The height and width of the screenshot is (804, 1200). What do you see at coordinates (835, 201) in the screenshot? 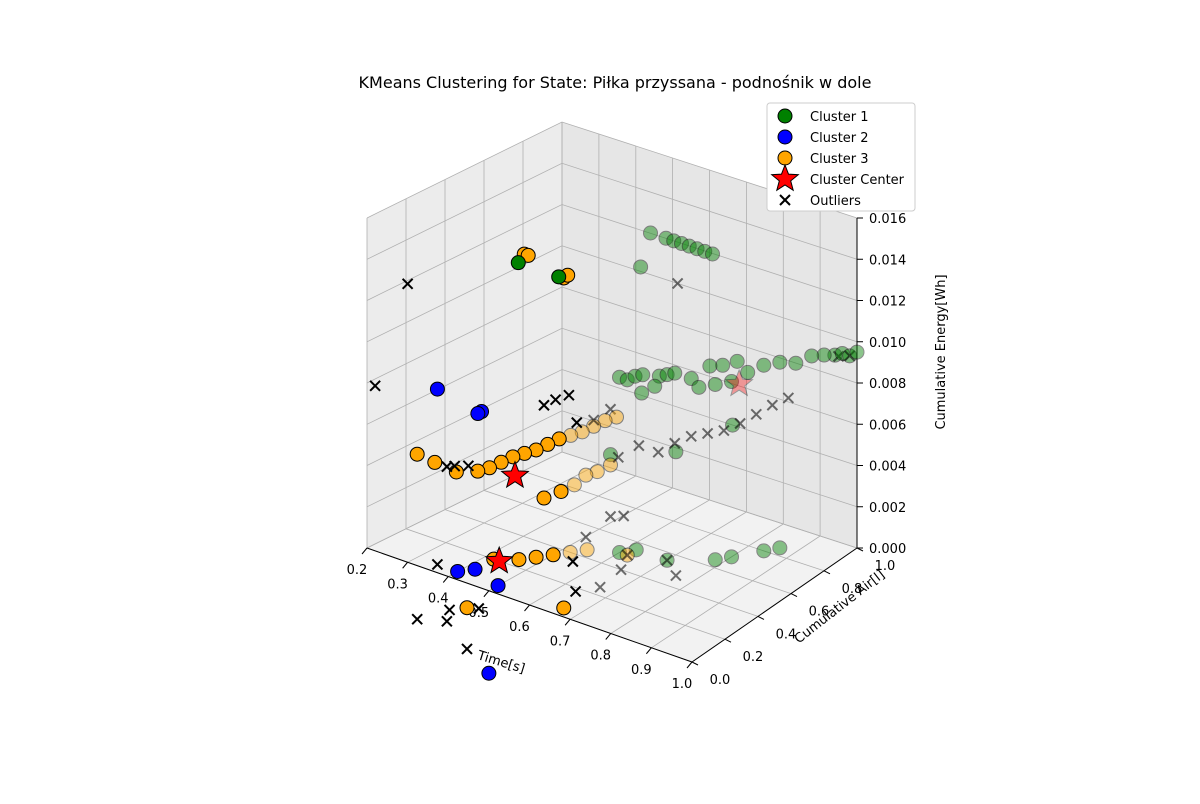
I see `legend-outliers-label: Outliers` at bounding box center [835, 201].